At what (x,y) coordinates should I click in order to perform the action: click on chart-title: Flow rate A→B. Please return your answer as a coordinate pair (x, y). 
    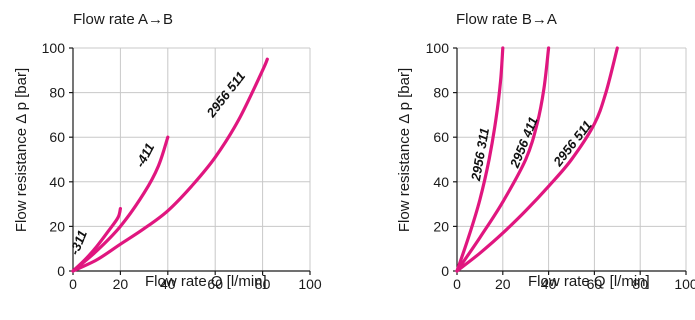
    Looking at the image, I should click on (123, 19).